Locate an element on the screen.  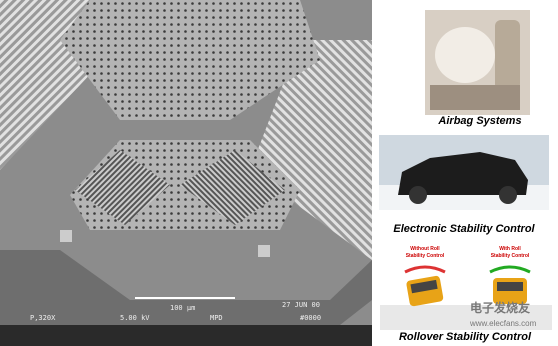
caption: Airbag Systems is located at coordinates (479, 121).